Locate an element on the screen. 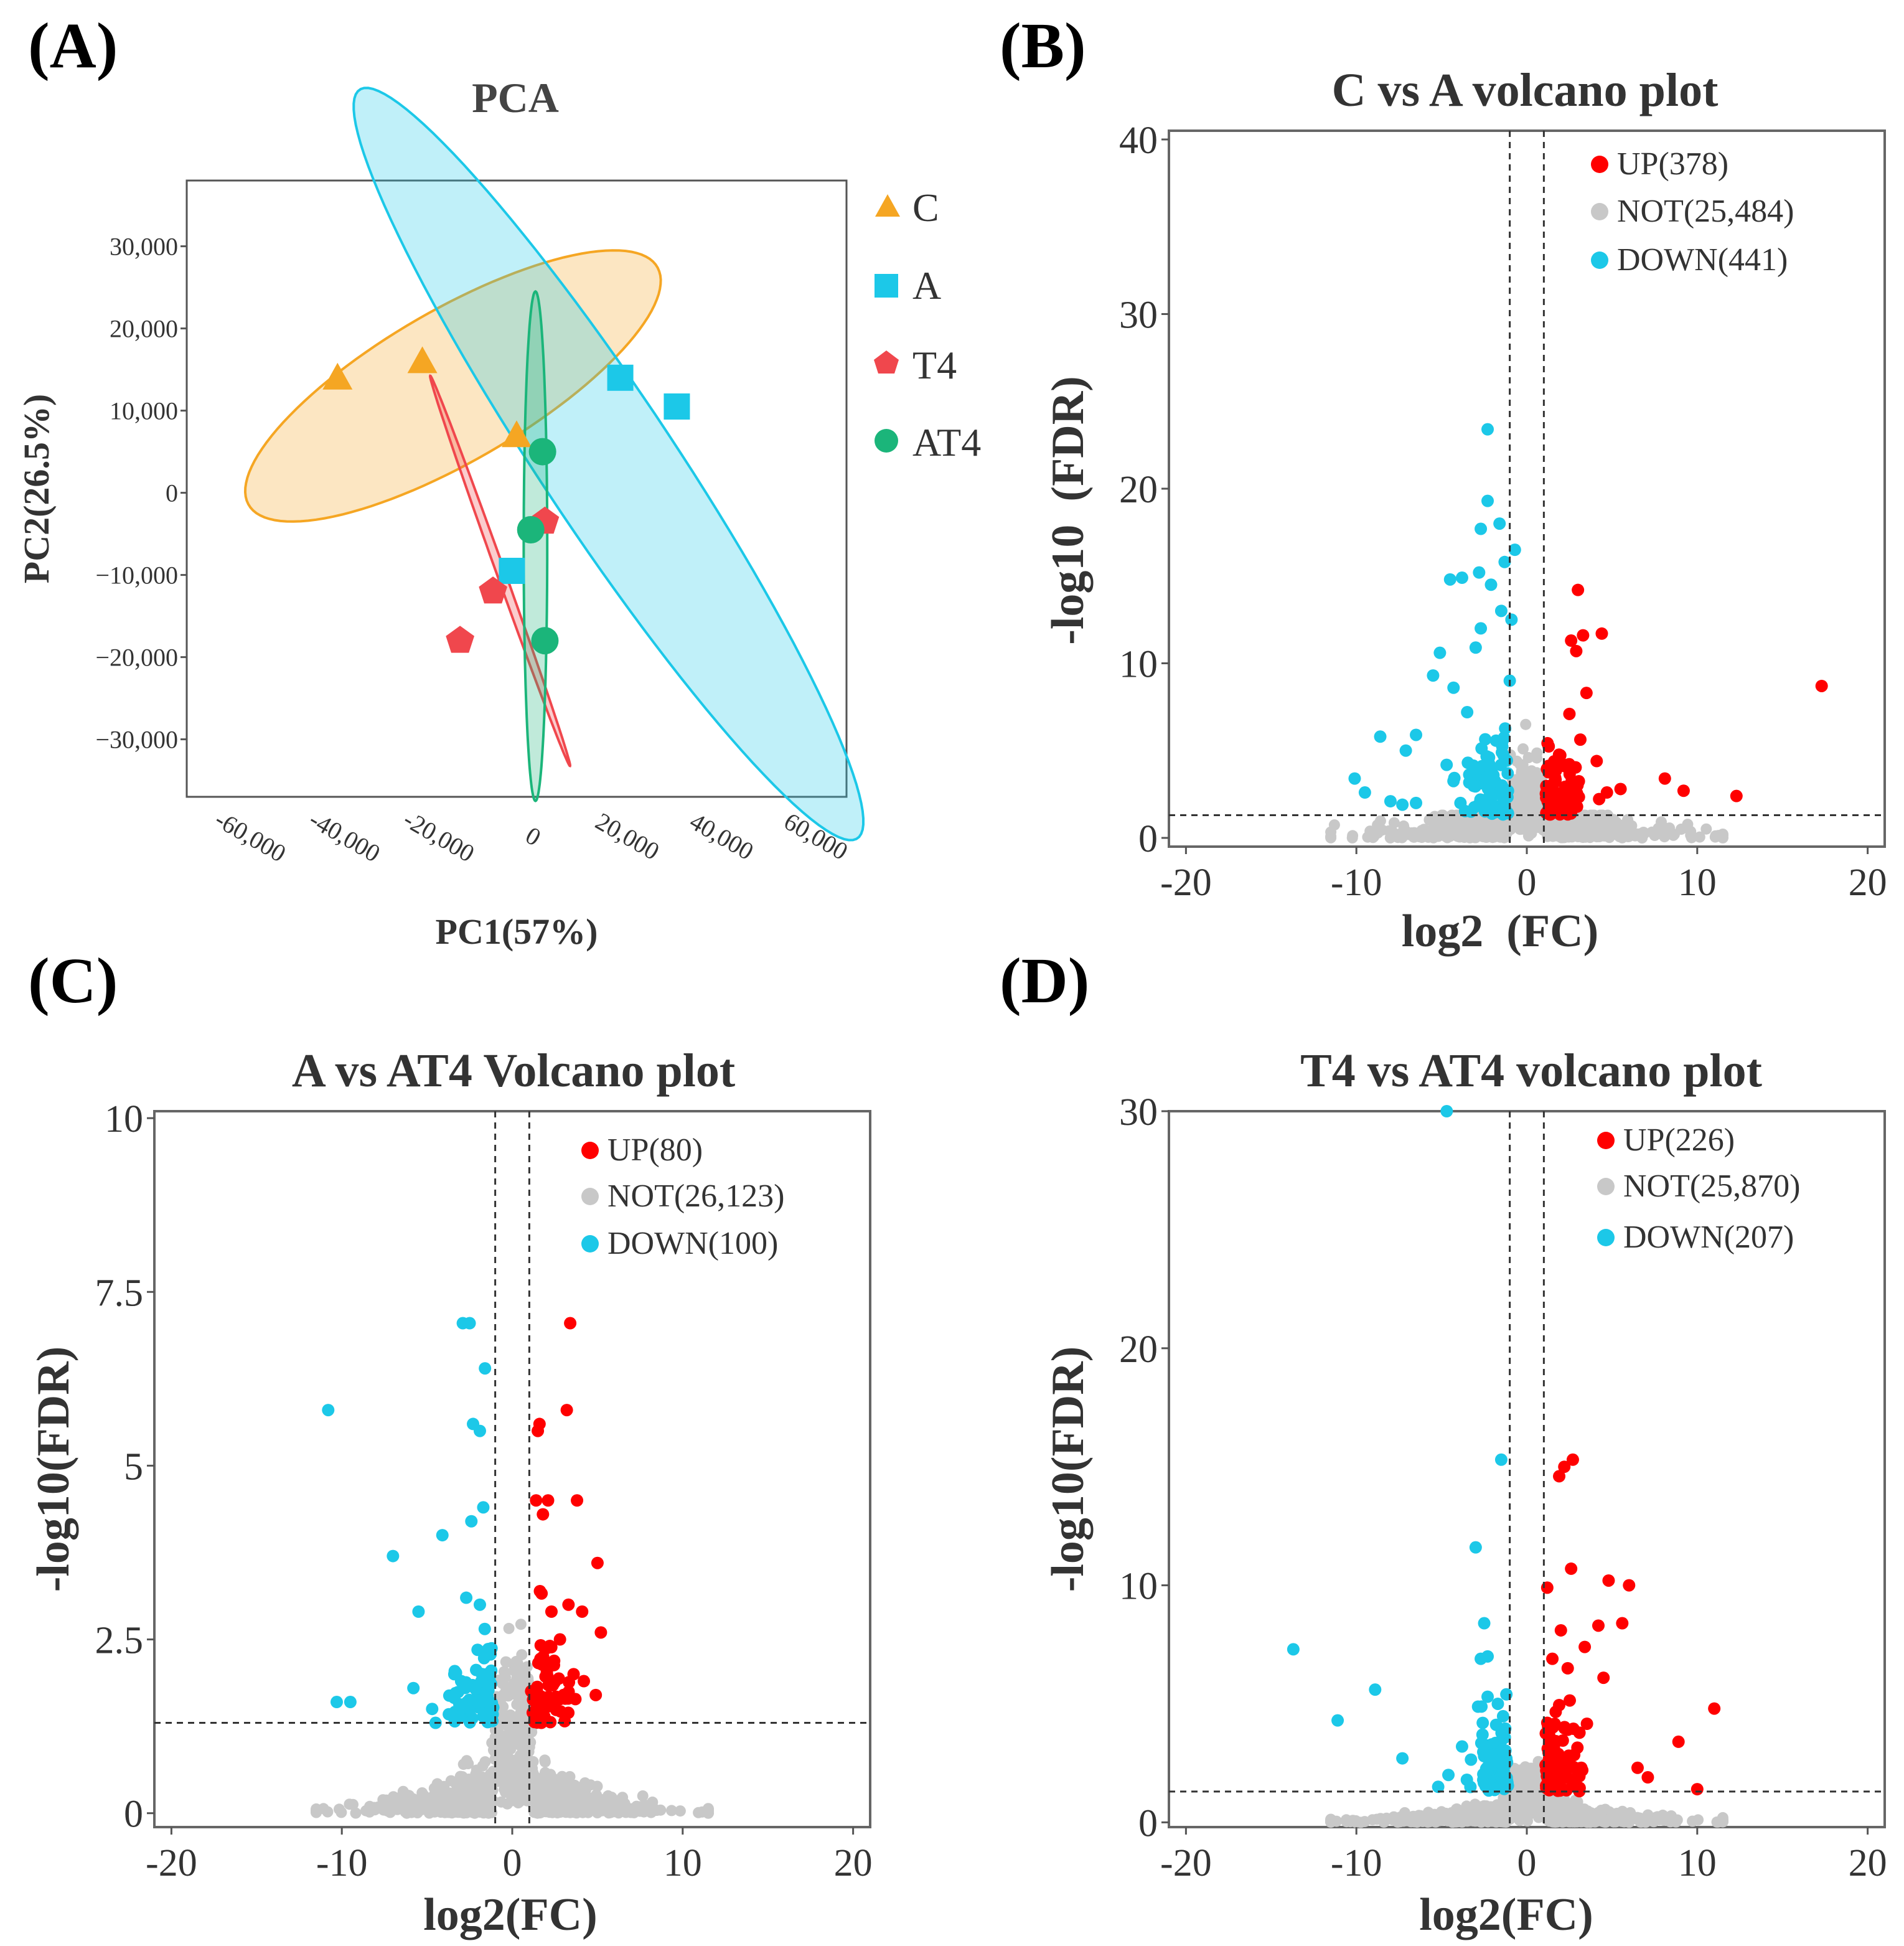  volcano-b-x-label: log2 (FC) is located at coordinates (1500, 931).